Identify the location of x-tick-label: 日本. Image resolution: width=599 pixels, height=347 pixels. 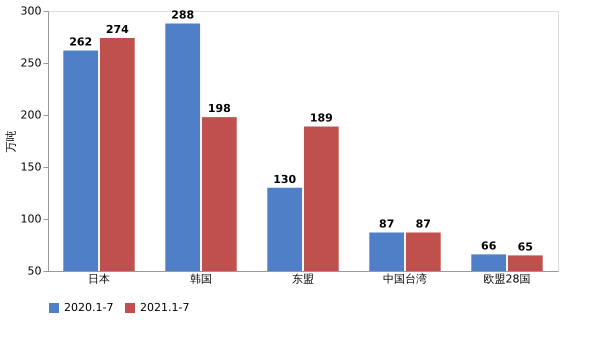
(99, 279).